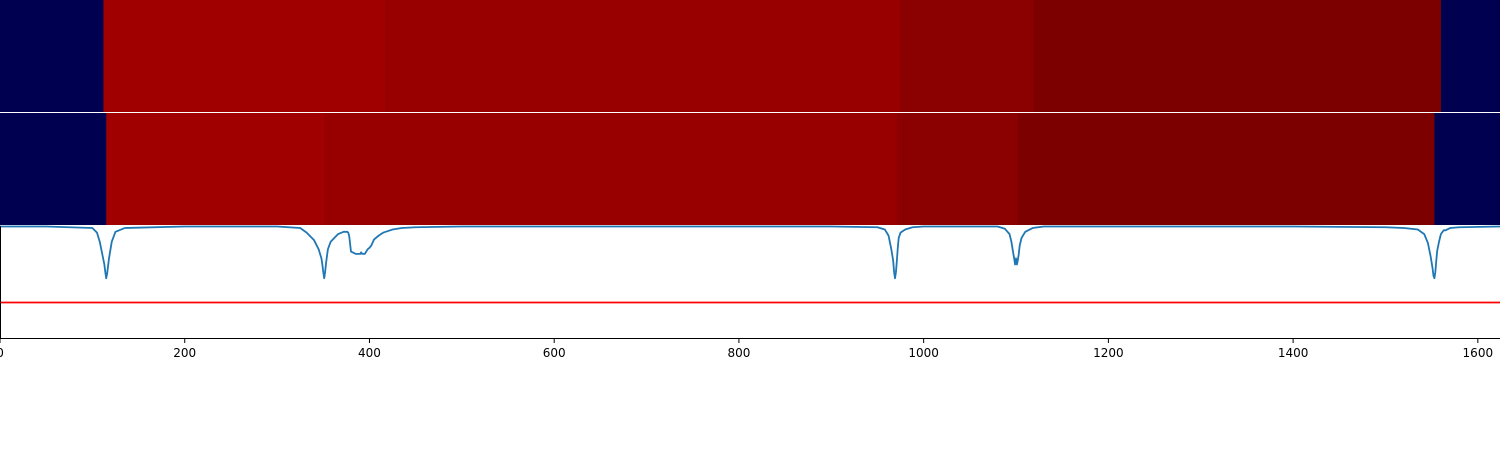  I want to click on x-tick-label-2: 400, so click(369, 353).